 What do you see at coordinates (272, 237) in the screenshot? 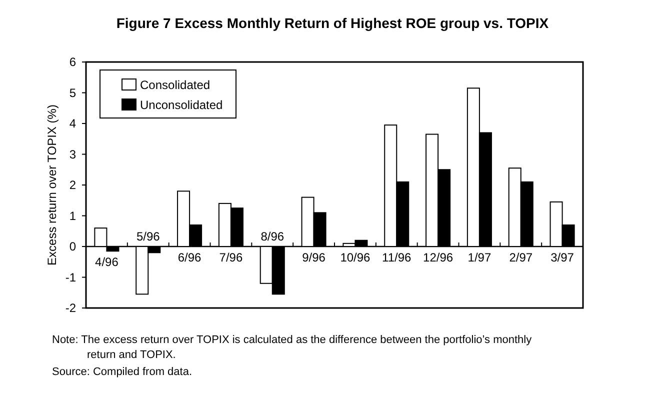
I see `x-tick-label: 8/96` at bounding box center [272, 237].